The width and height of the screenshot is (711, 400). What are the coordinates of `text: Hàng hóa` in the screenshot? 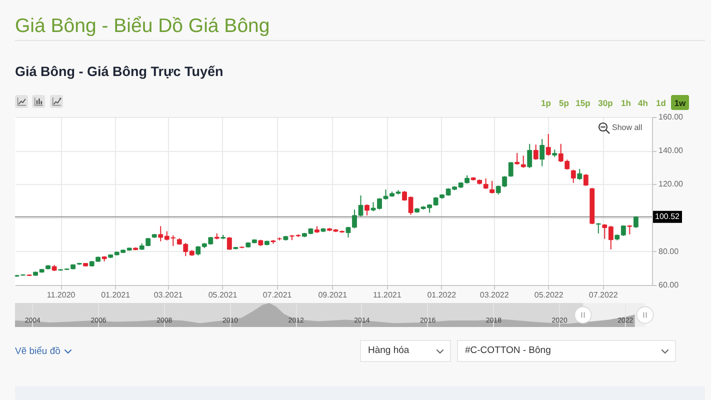 It's located at (389, 351).